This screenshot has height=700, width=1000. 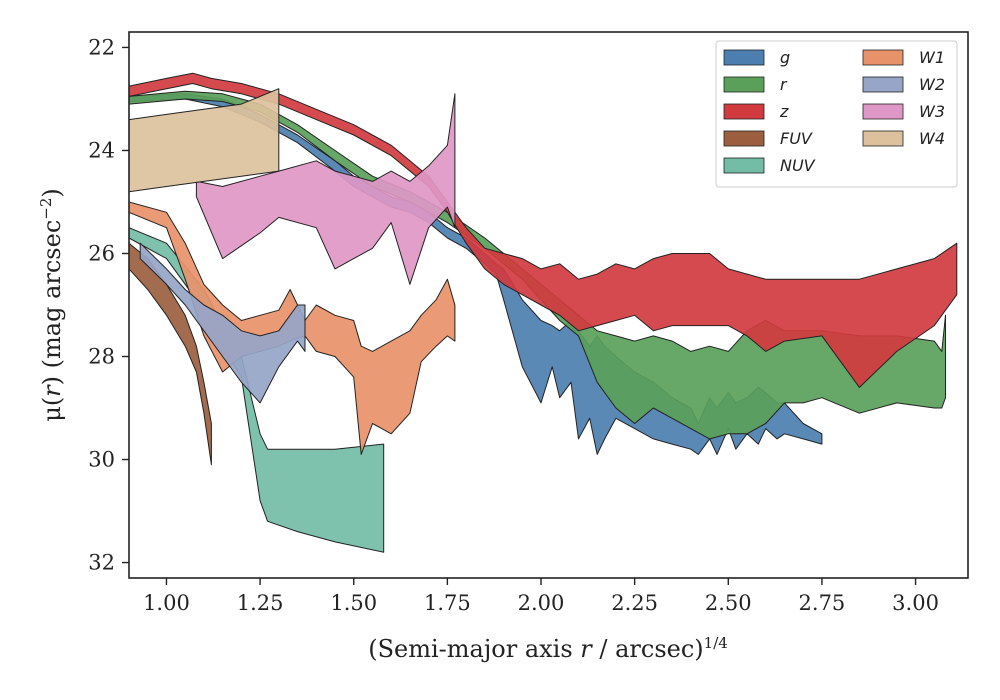 What do you see at coordinates (222, 323) in the screenshot?
I see `series-band-w2` at bounding box center [222, 323].